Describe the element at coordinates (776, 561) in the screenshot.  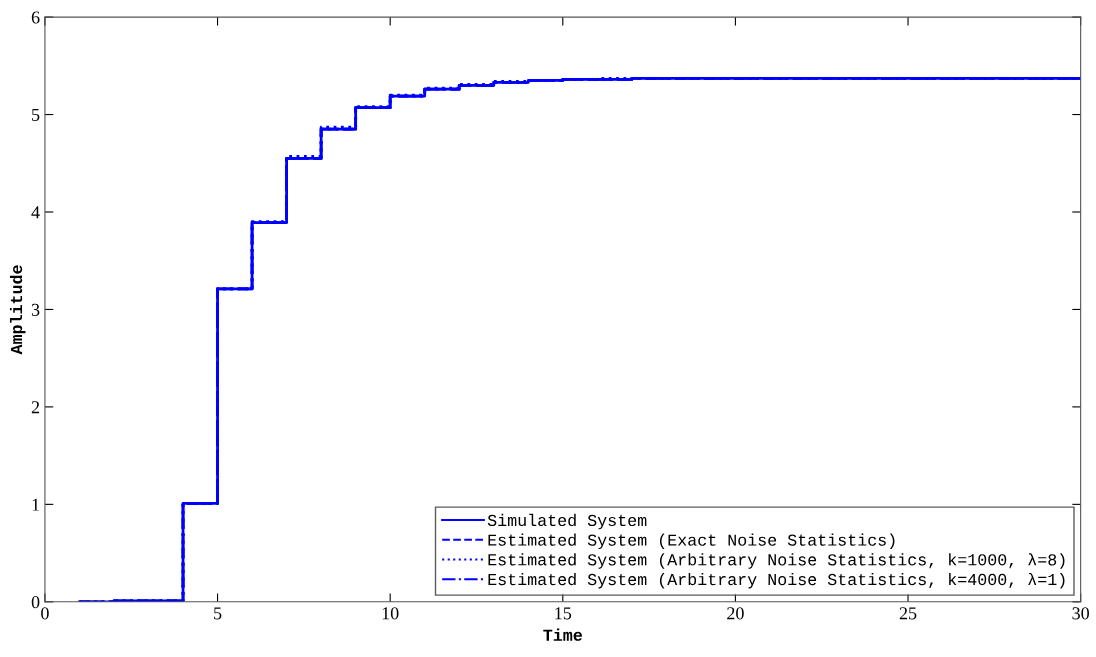
I see `legend-label: Estimated System (Arbitrary Noise Statistics, k=1000, λ=8)` at that location.